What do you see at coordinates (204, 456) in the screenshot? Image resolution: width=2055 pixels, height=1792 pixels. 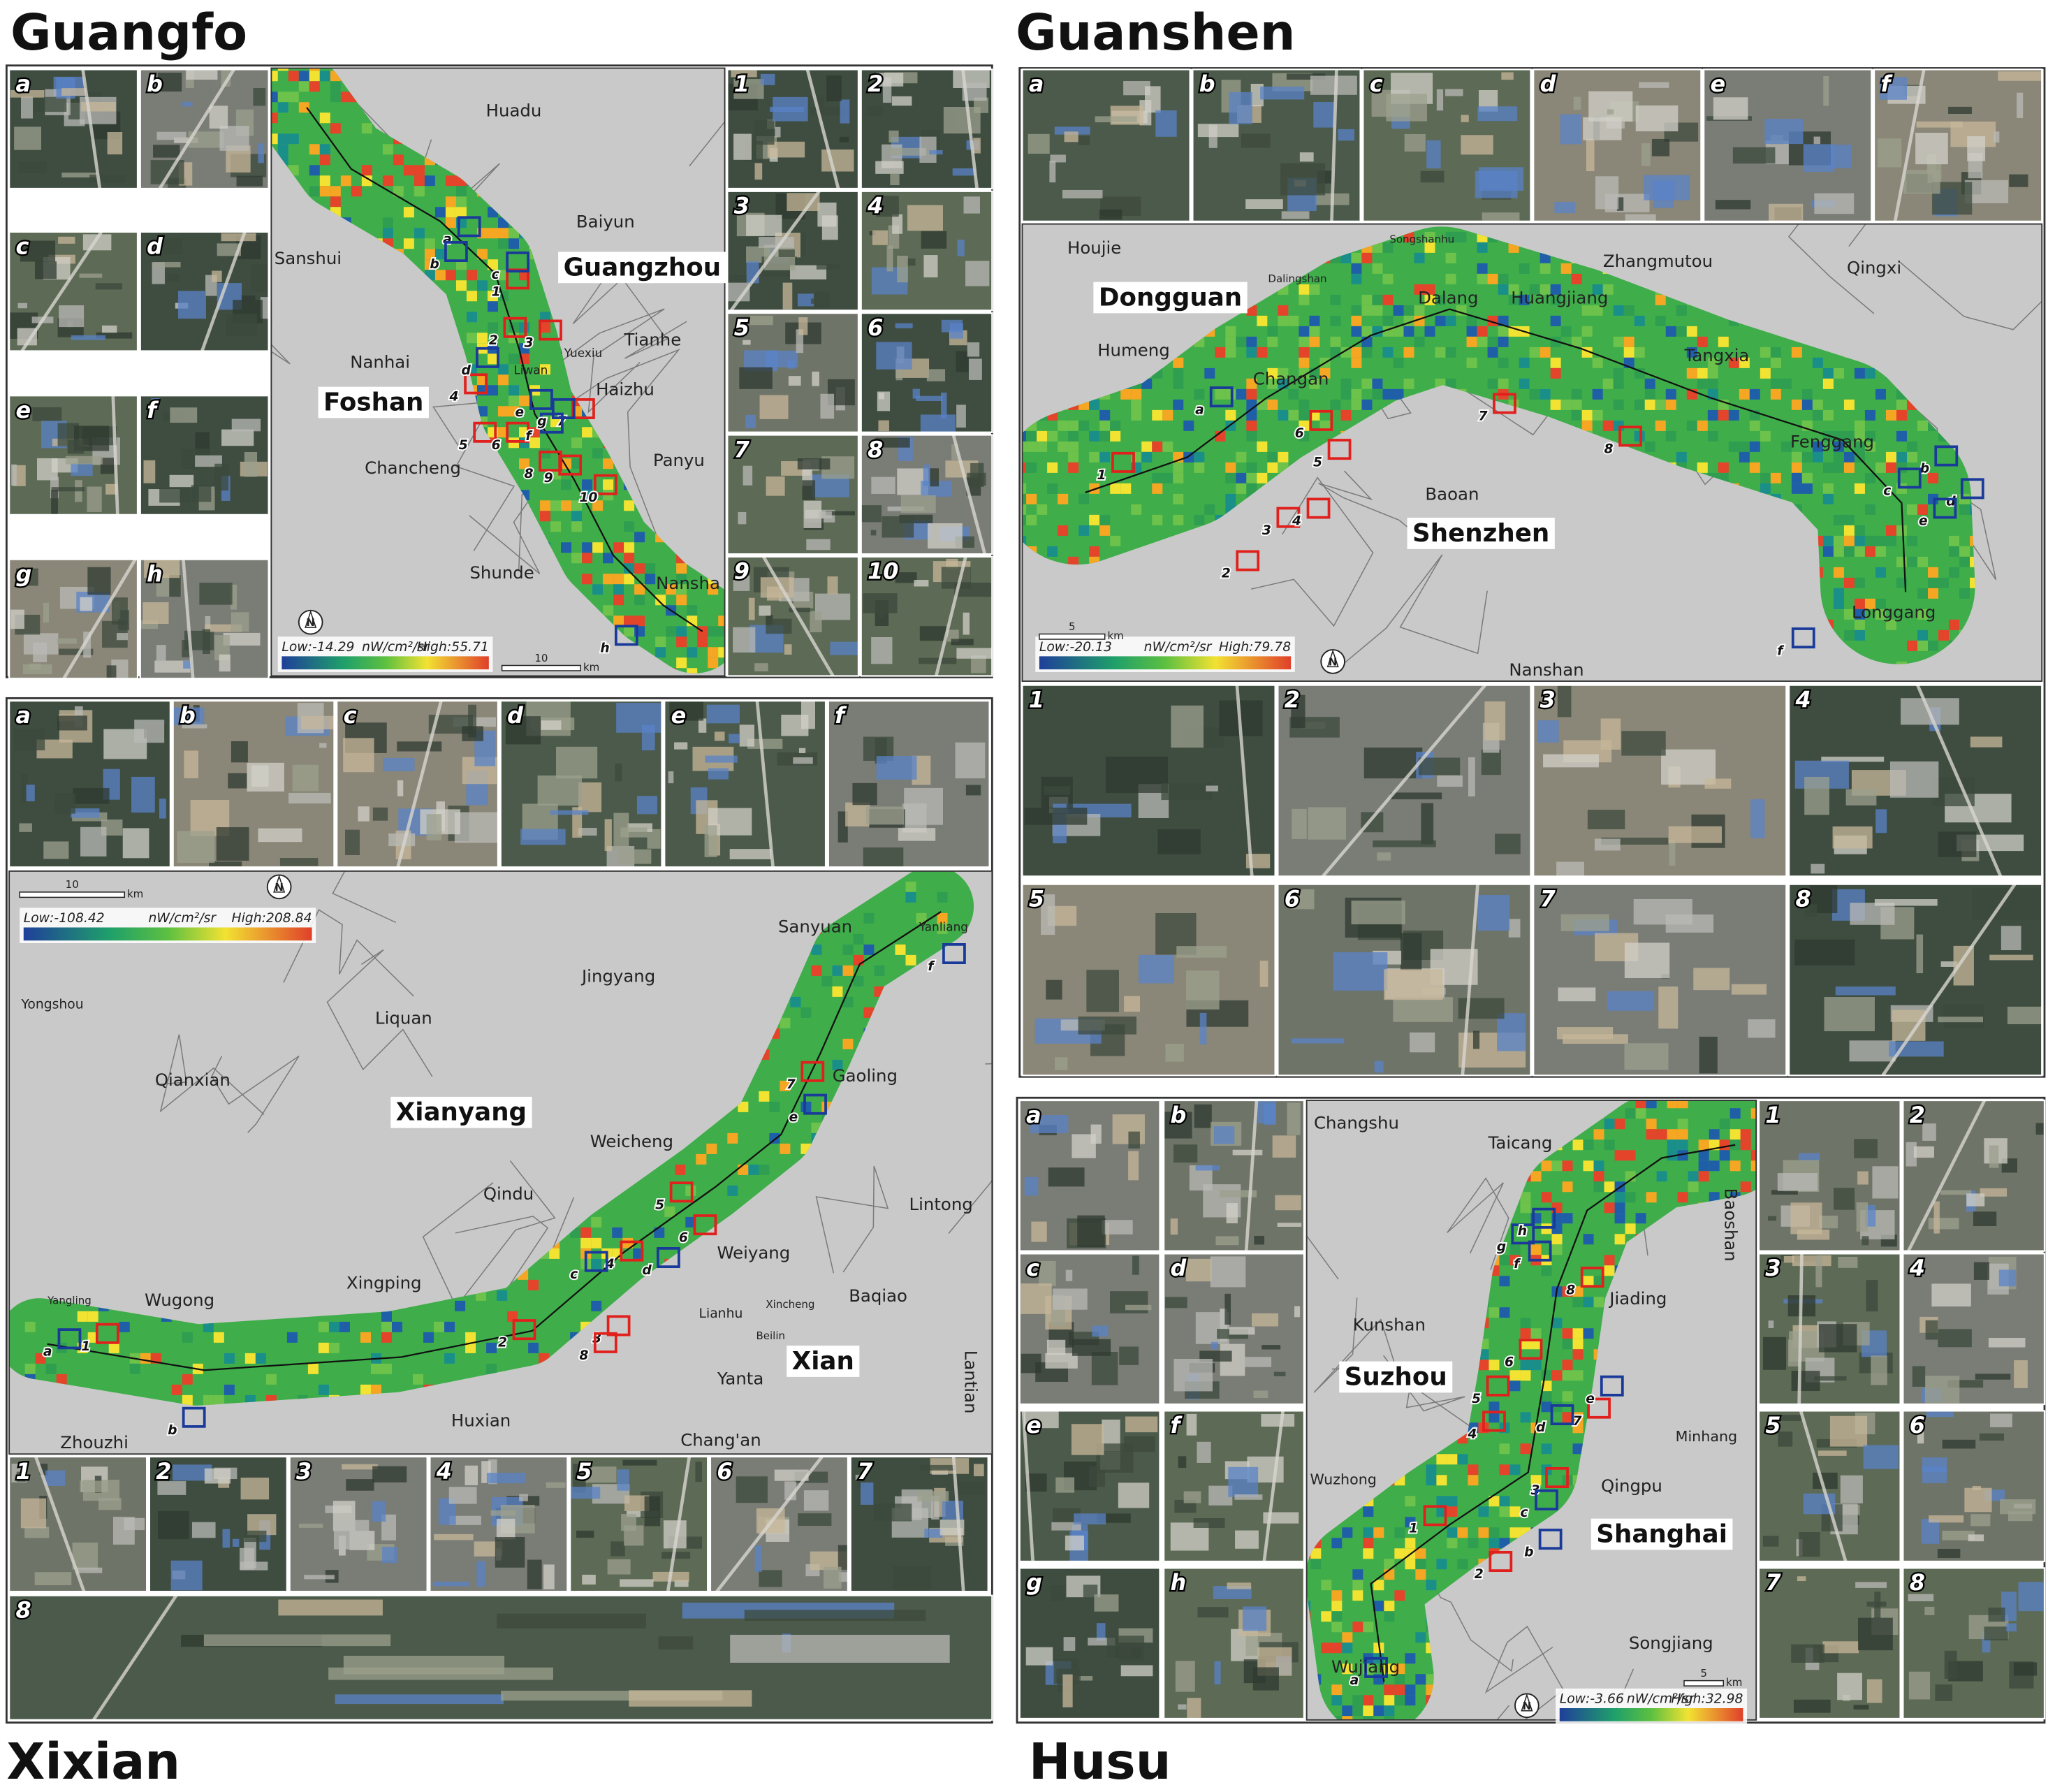 I see `tile-border` at bounding box center [204, 456].